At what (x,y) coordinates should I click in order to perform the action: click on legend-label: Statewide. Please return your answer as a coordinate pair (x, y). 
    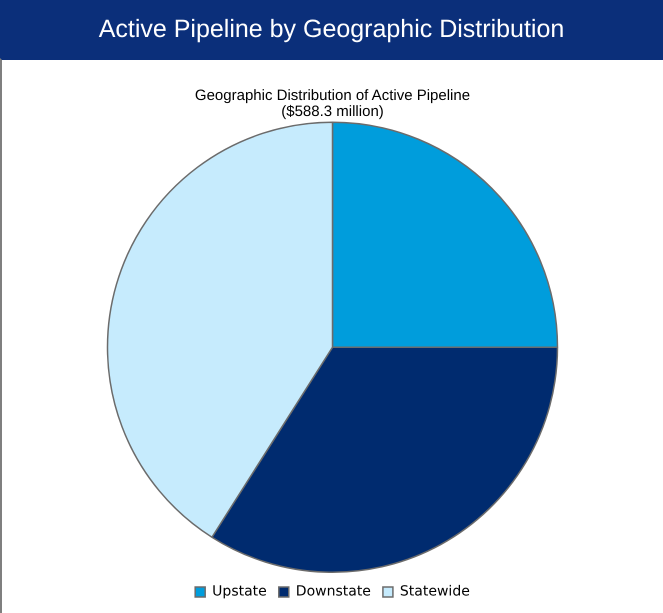
    Looking at the image, I should click on (435, 592).